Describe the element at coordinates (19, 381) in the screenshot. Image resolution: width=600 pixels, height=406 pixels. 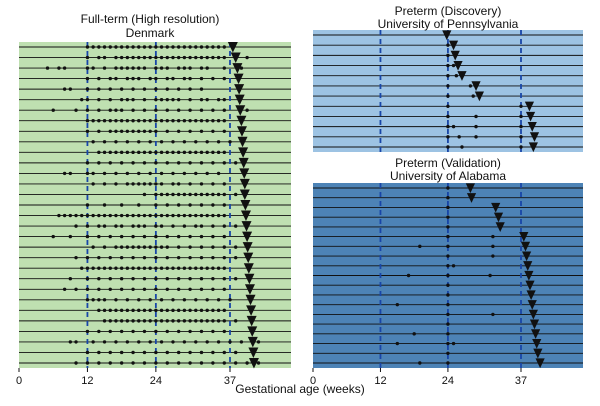
I see `x-tick-label: 0` at that location.